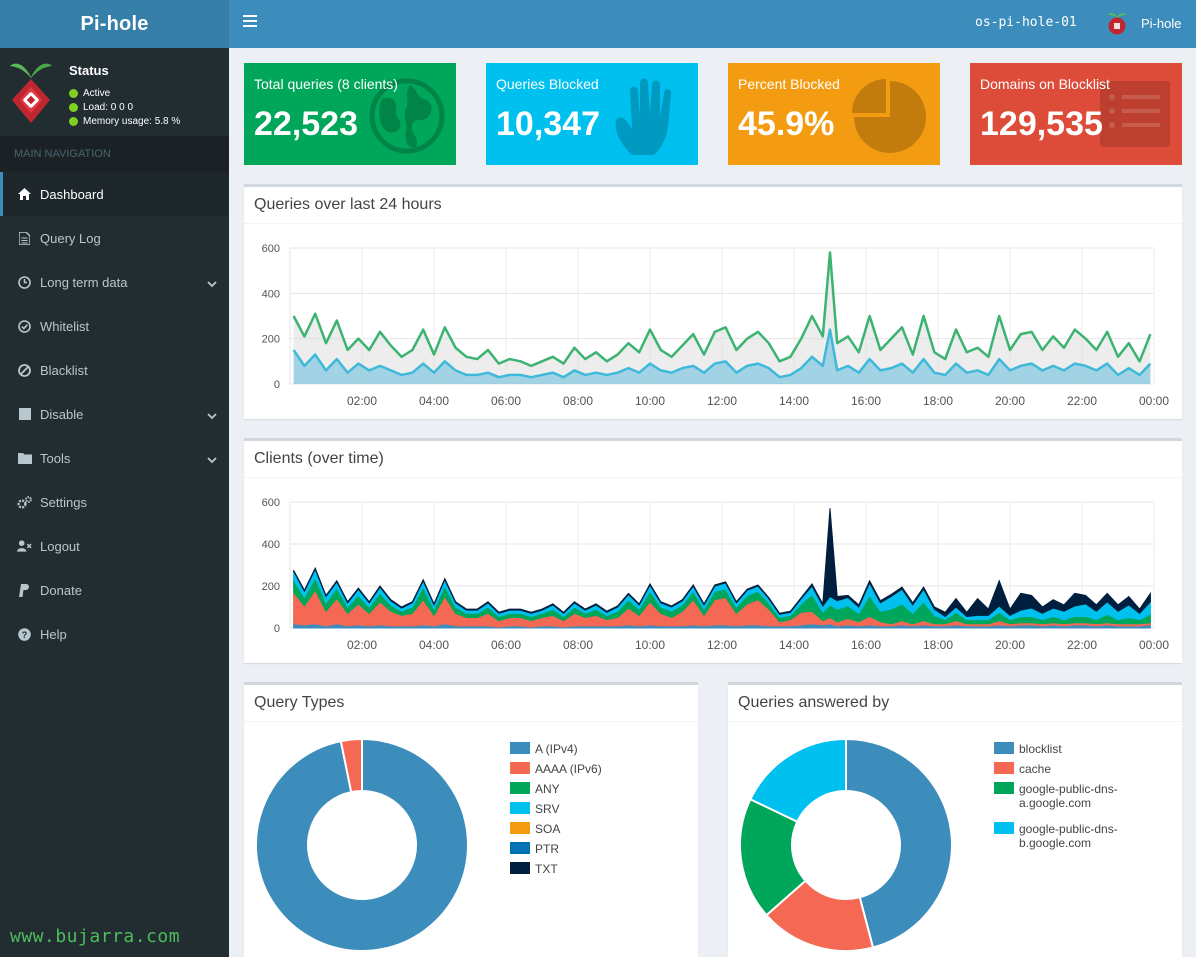  I want to click on sidebar-item-logout: Logout, so click(114, 546).